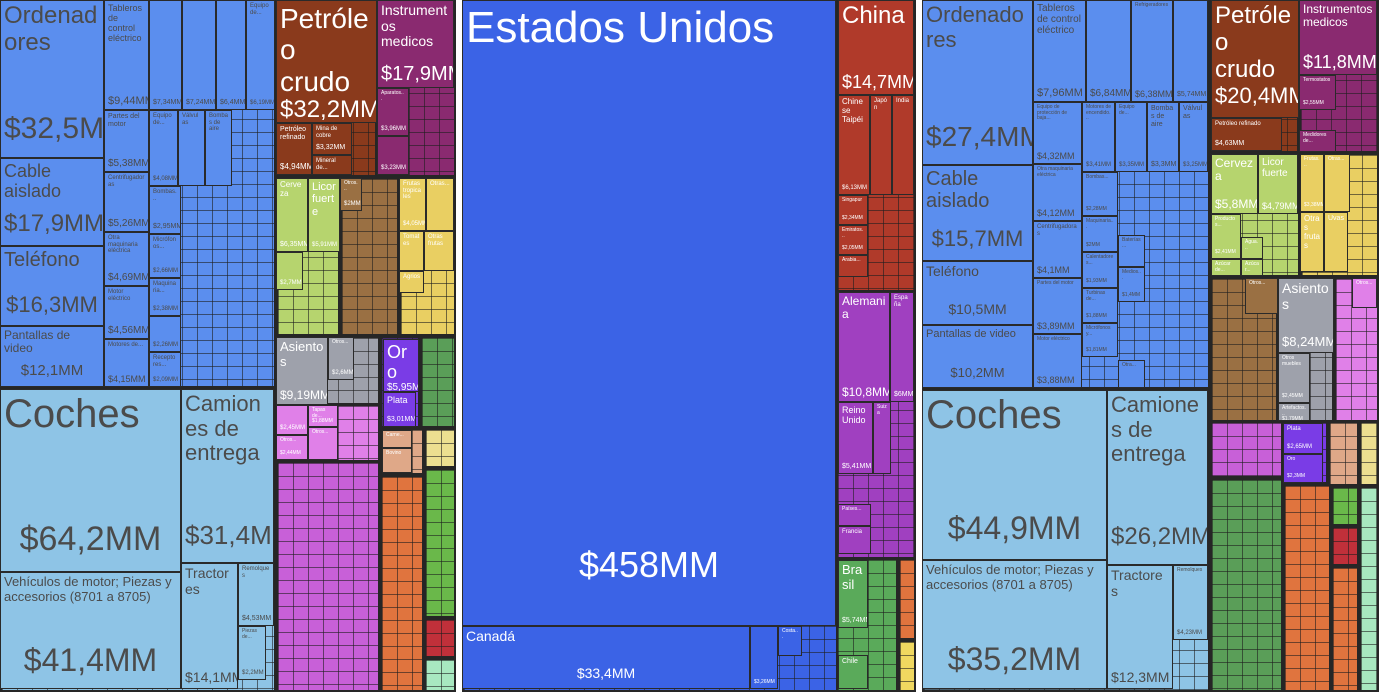 This screenshot has width=1379, height=692. What do you see at coordinates (326, 61) in the screenshot?
I see `treemap-cell: Petróleo crudo $32,2MM` at bounding box center [326, 61].